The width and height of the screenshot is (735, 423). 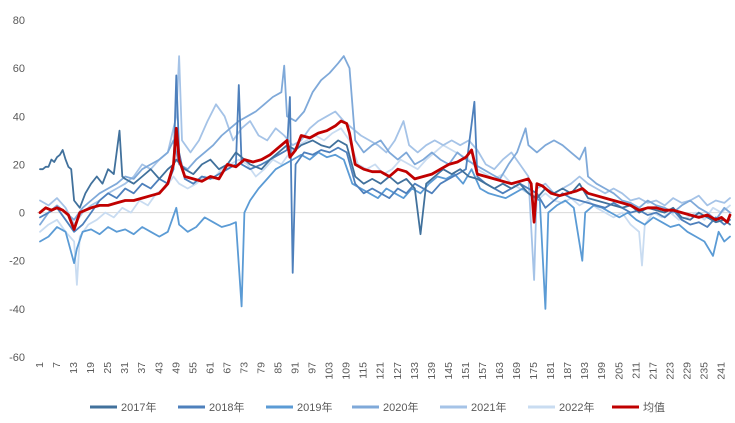 I want to click on legend-item: 2020年, so click(x=385, y=407).